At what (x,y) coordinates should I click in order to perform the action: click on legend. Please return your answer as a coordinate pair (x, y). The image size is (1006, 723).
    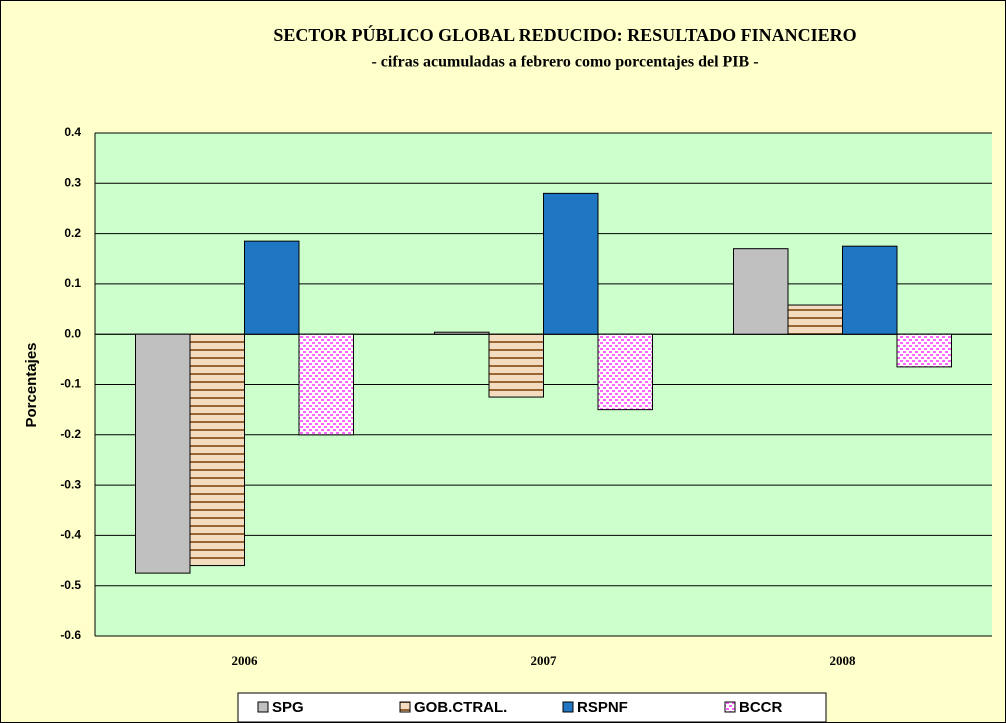
    Looking at the image, I should click on (532, 707).